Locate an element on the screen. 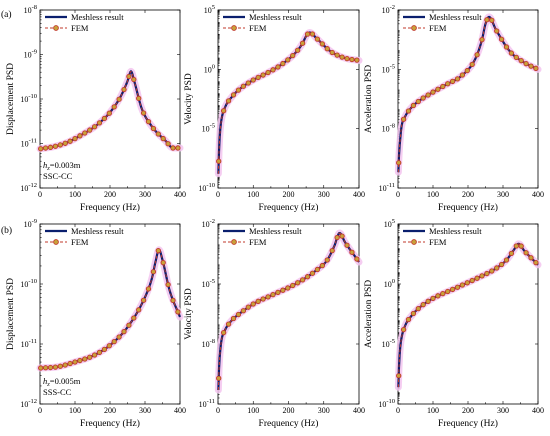  legend-meshless-label: Meshless result is located at coordinates (97, 17).